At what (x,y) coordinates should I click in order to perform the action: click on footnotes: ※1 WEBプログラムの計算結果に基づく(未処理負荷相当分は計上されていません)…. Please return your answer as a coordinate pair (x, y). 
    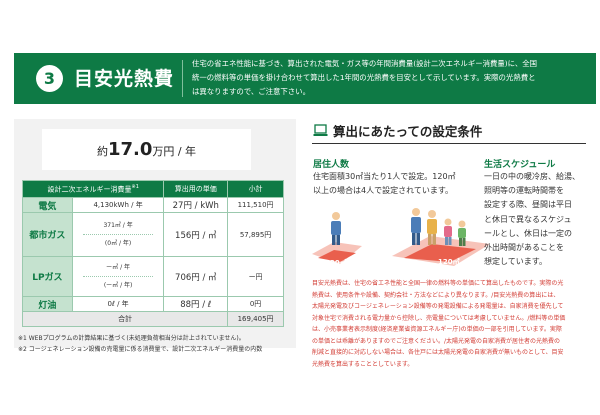
    Looking at the image, I should click on (158, 344).